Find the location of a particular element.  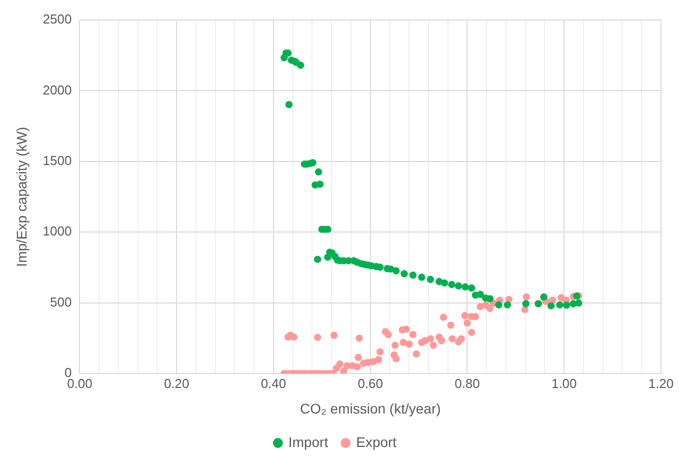

legend-label: Export is located at coordinates (376, 442).